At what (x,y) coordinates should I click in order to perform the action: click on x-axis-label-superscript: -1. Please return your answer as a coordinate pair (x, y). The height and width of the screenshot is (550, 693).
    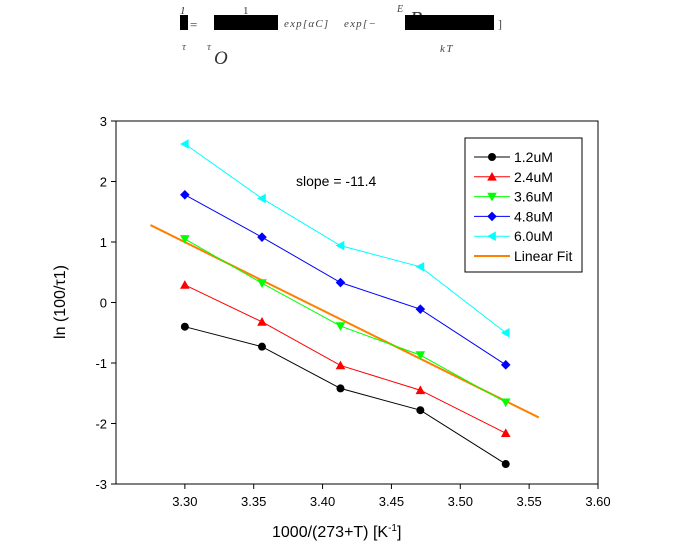
    Looking at the image, I should click on (392, 528).